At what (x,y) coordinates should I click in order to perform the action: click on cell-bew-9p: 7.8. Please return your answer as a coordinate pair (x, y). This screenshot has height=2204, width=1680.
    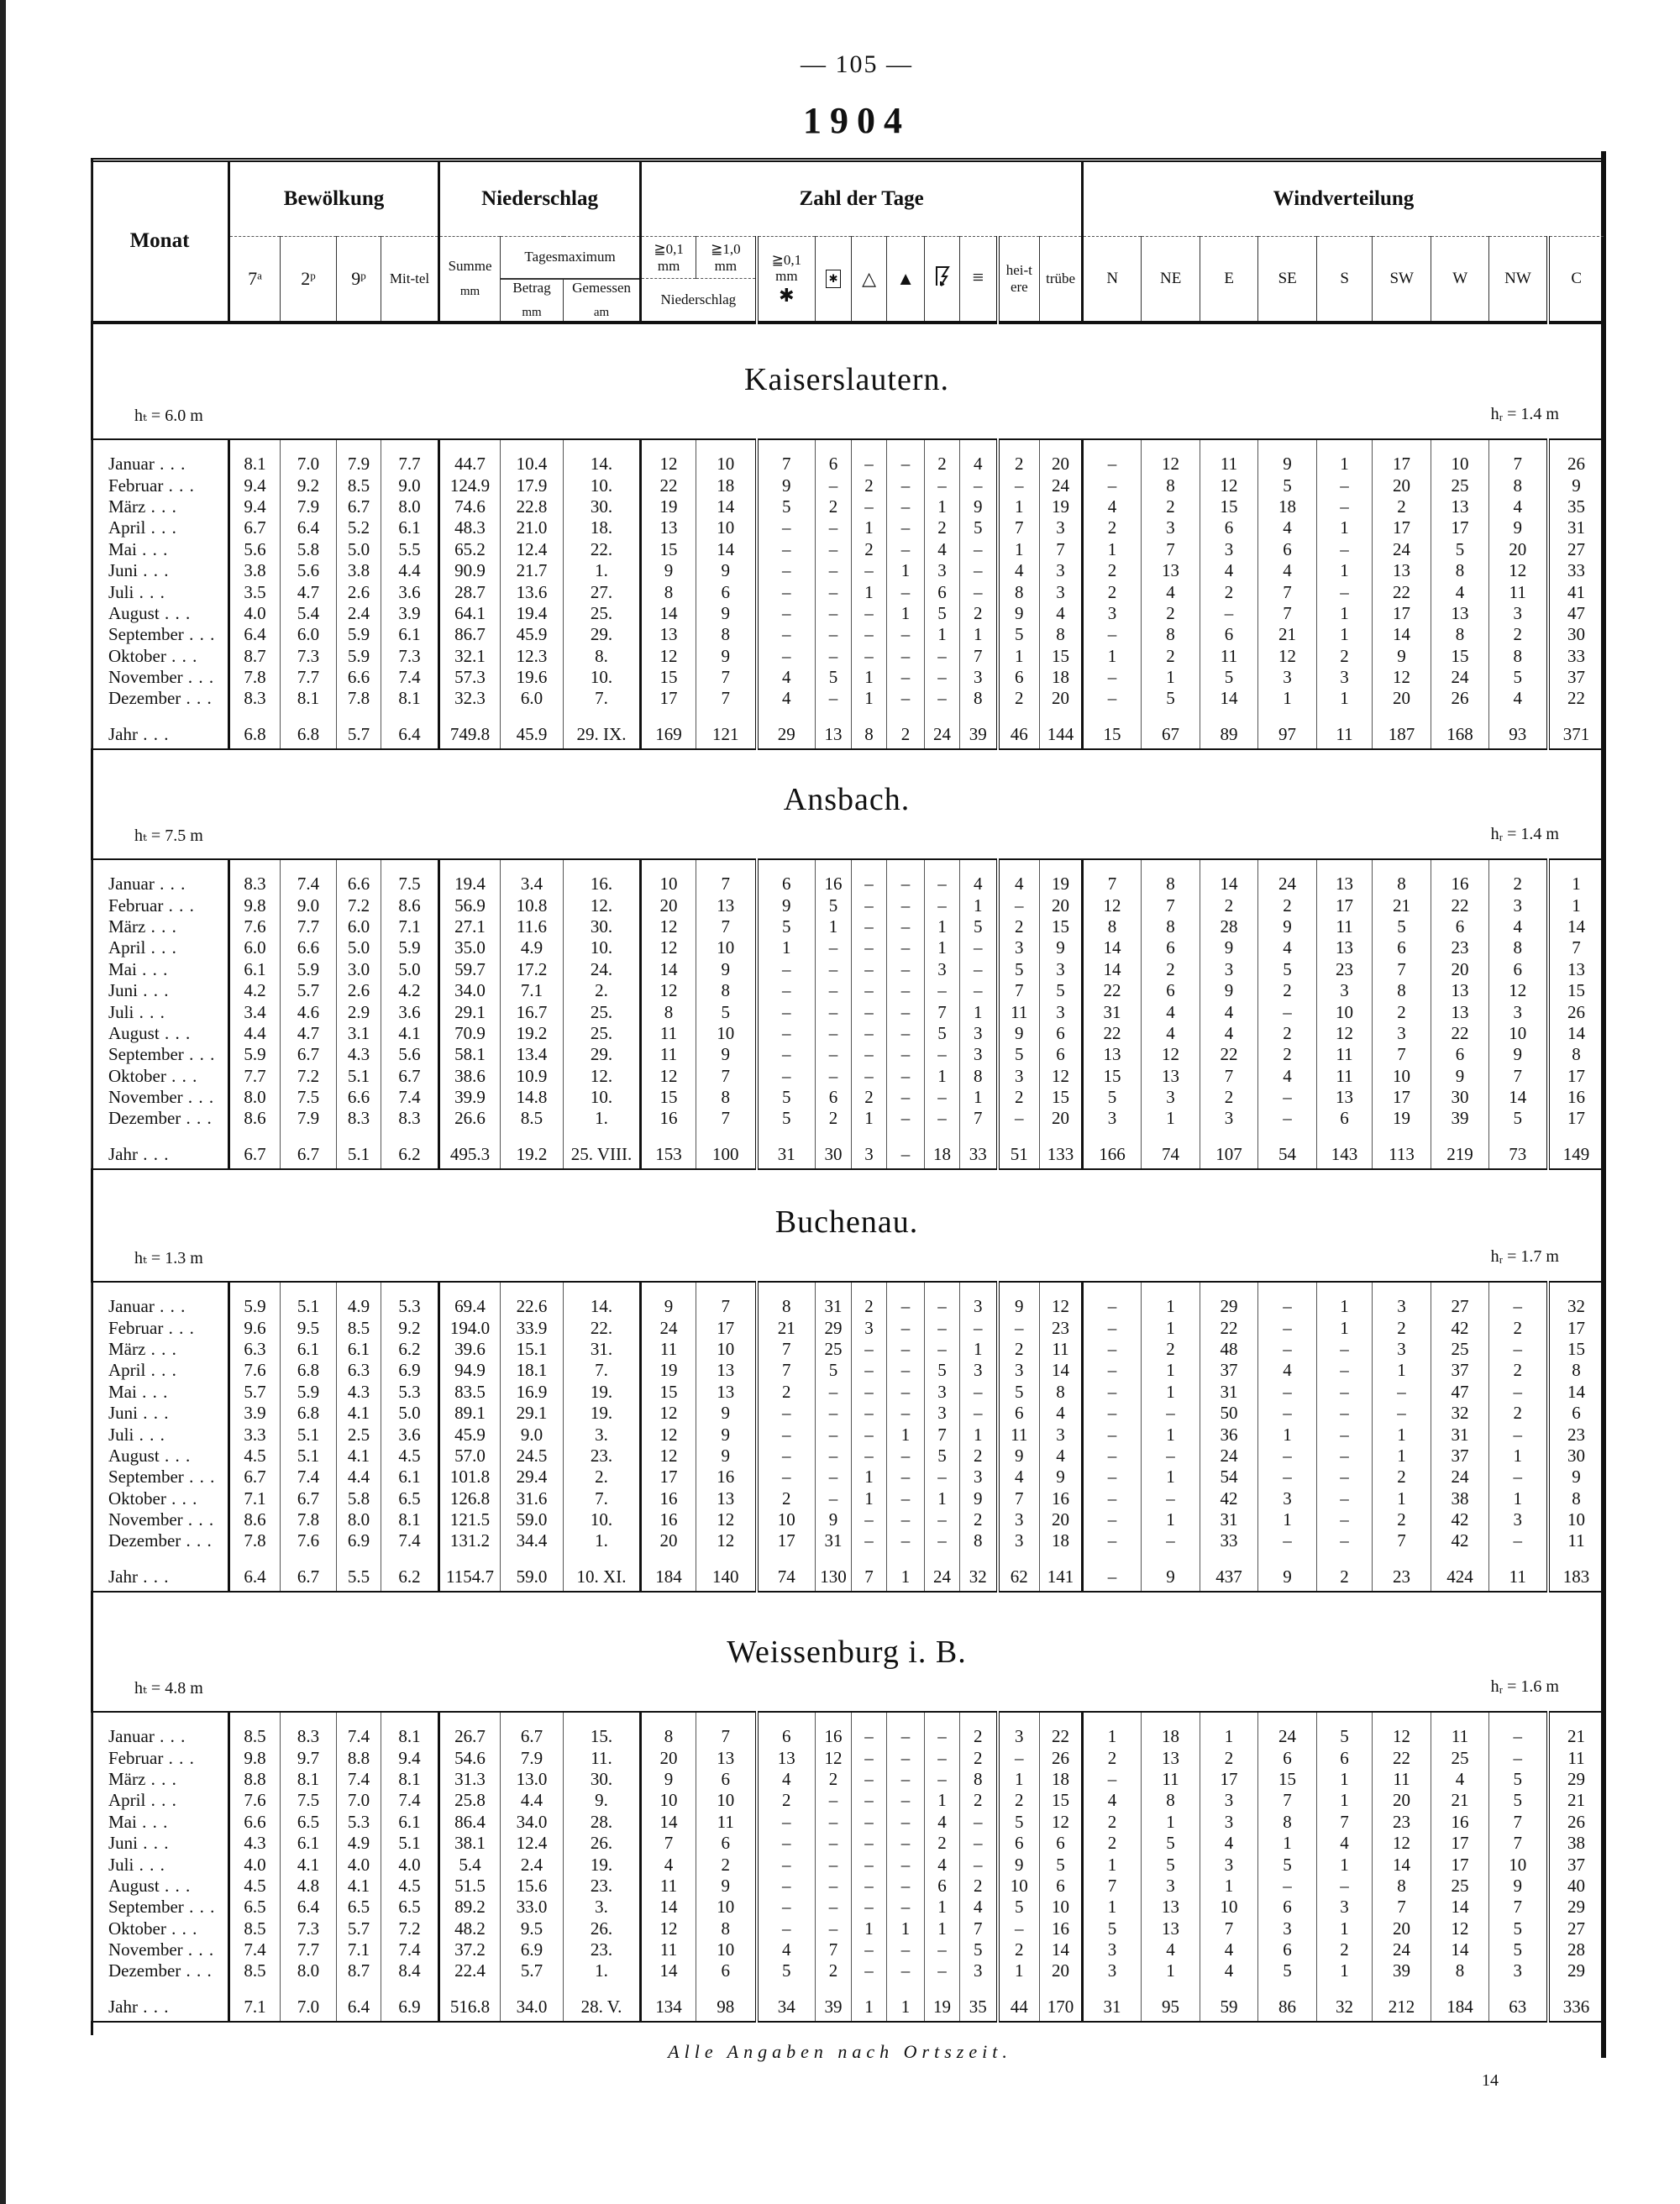
    Looking at the image, I should click on (358, 699).